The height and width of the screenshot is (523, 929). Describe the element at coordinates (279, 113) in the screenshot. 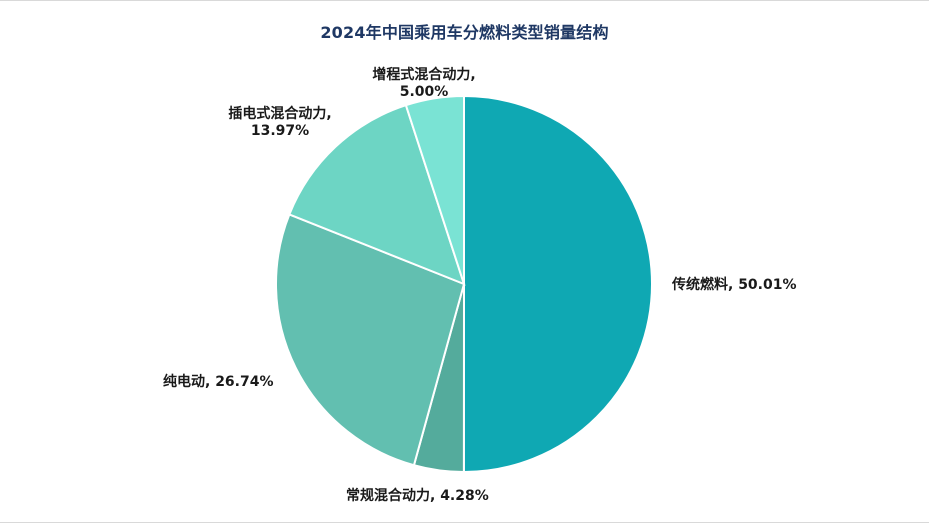

I see `data-label-4-line-1: 插电式混合动力,` at that location.